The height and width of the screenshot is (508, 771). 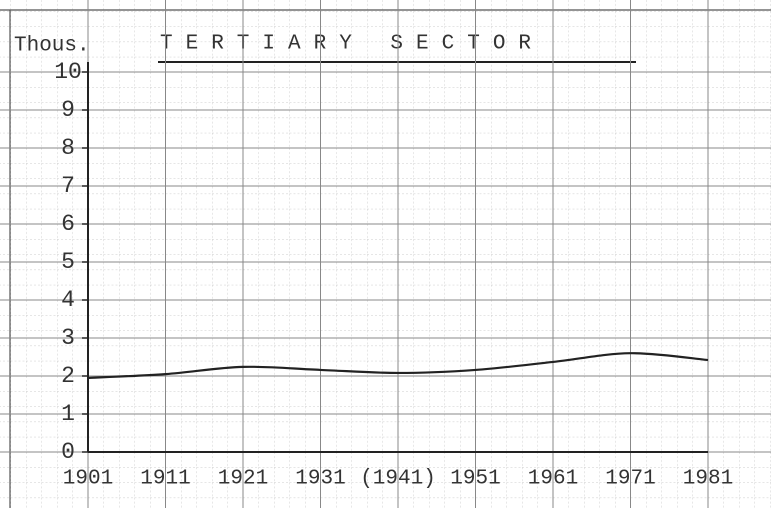 What do you see at coordinates (68, 262) in the screenshot?
I see `y-tick-label: 5` at bounding box center [68, 262].